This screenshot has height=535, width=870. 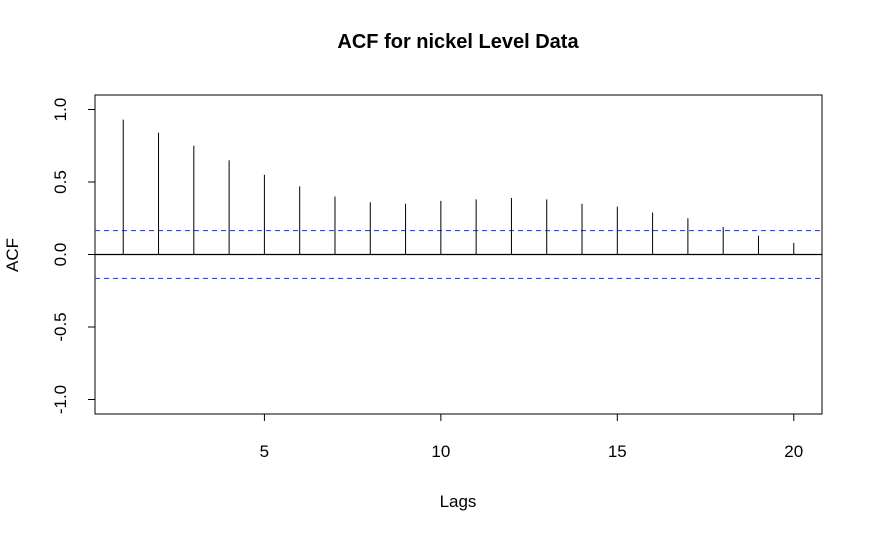 I want to click on chart-title: ACF for nickel Level Data, so click(x=458, y=42).